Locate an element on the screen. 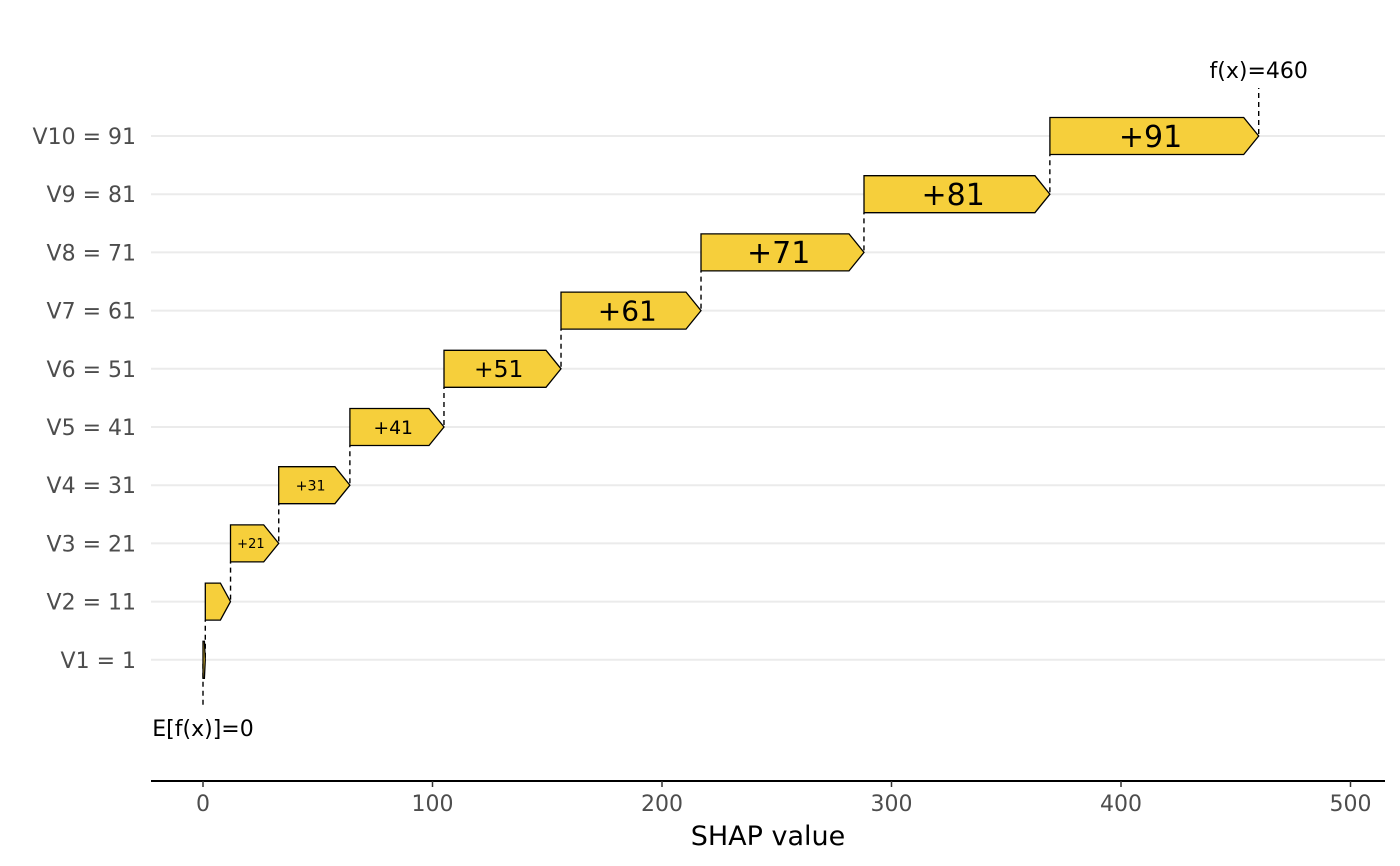 The image size is (1400, 866). bar-value-label: +21 is located at coordinates (250, 544).